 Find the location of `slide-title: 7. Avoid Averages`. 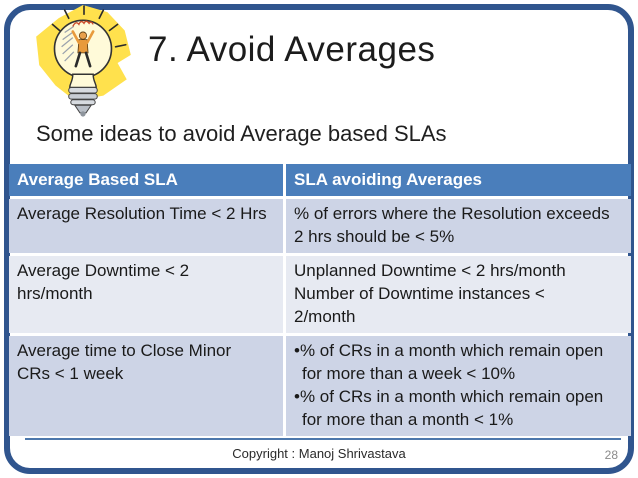

slide-title: 7. Avoid Averages is located at coordinates (292, 49).